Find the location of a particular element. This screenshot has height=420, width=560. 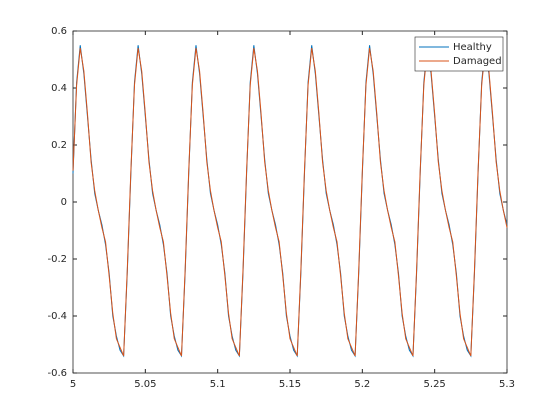

x-tick-label: 5.3 is located at coordinates (507, 384).